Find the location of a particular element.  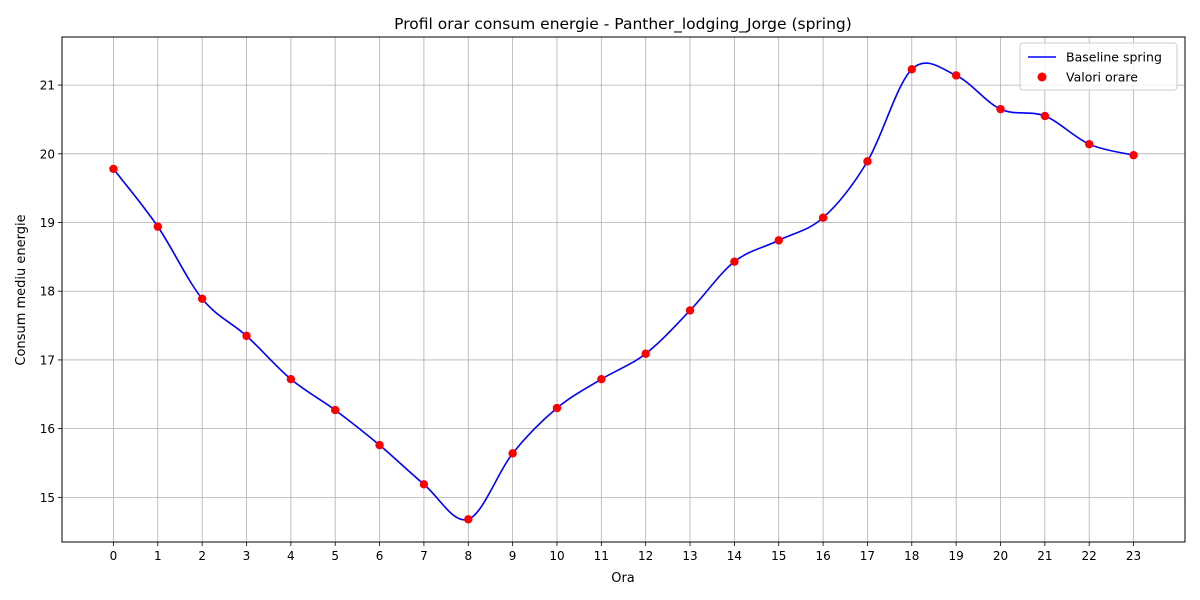

y-axis: 15 16 17 18 19 20 21 is located at coordinates (51, 292).